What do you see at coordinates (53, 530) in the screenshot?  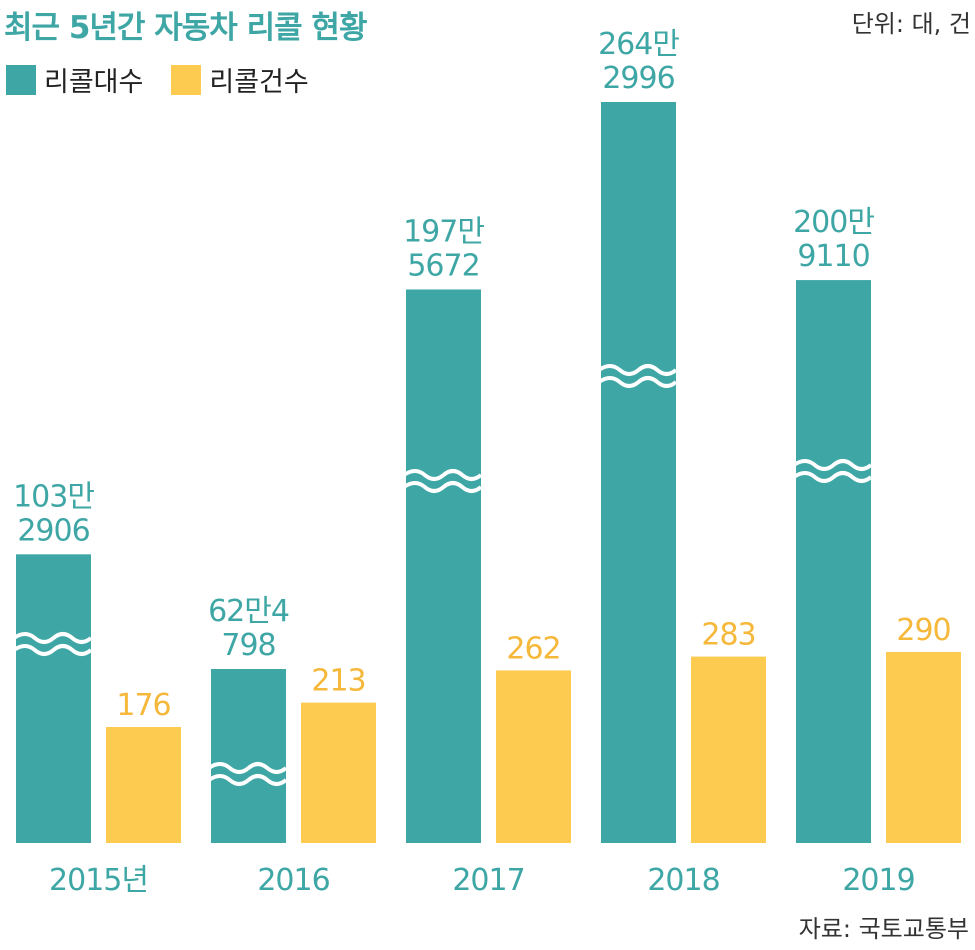 I see `data-label-recall-units-0-line-2: 2906` at bounding box center [53, 530].